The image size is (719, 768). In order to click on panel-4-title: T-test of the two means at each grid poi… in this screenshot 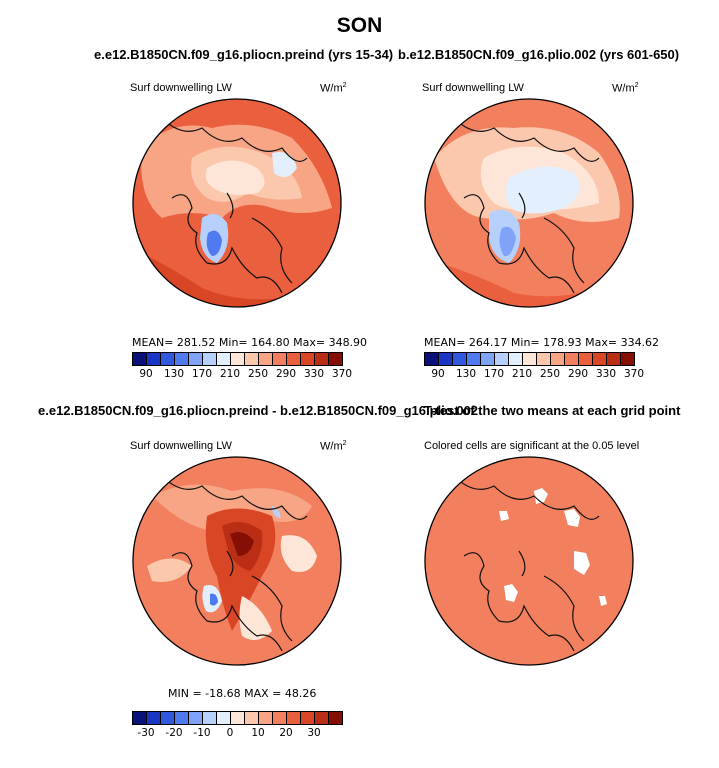, I will do `click(552, 410)`.